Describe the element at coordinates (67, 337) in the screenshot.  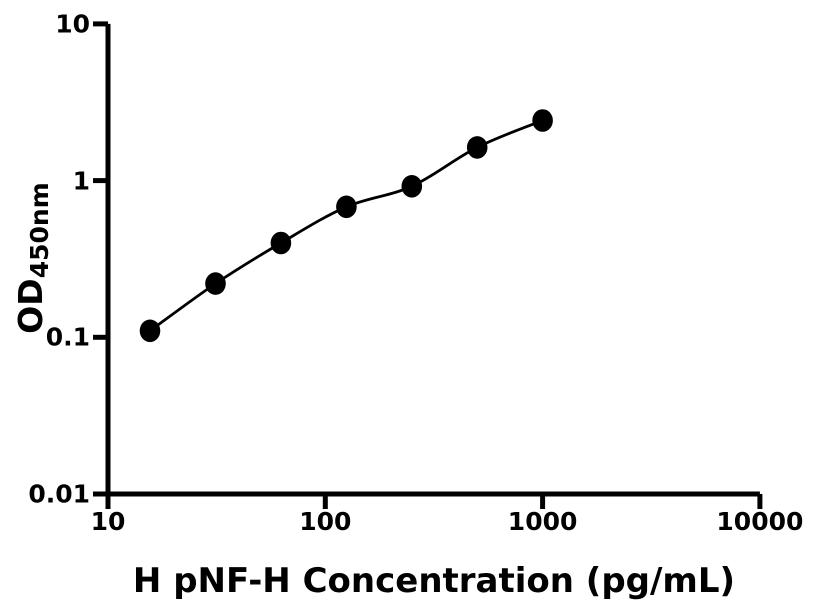
I see `y-tick-label-0-1: 0.1` at that location.